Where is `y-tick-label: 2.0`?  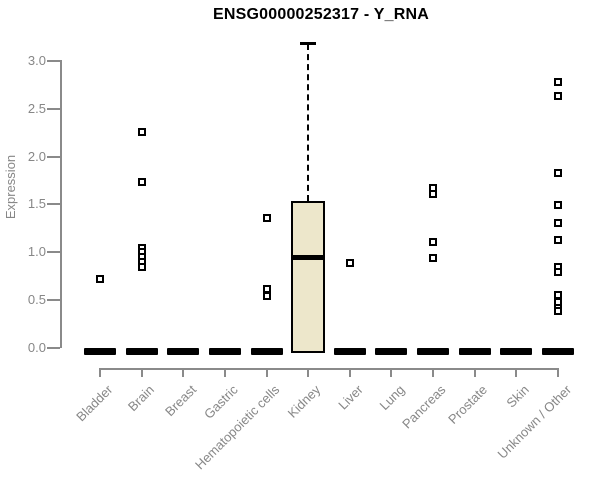
y-tick-label: 2.0 is located at coordinates (36, 156).